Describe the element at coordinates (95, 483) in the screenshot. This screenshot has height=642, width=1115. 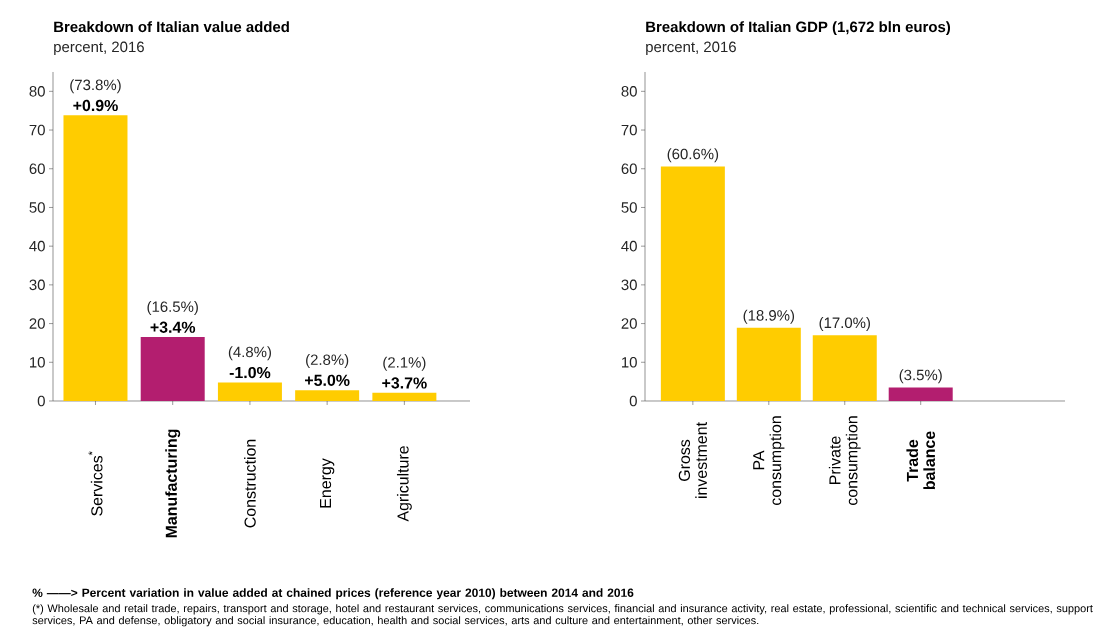
I see `x-tick-label: Services$^{*}$` at that location.